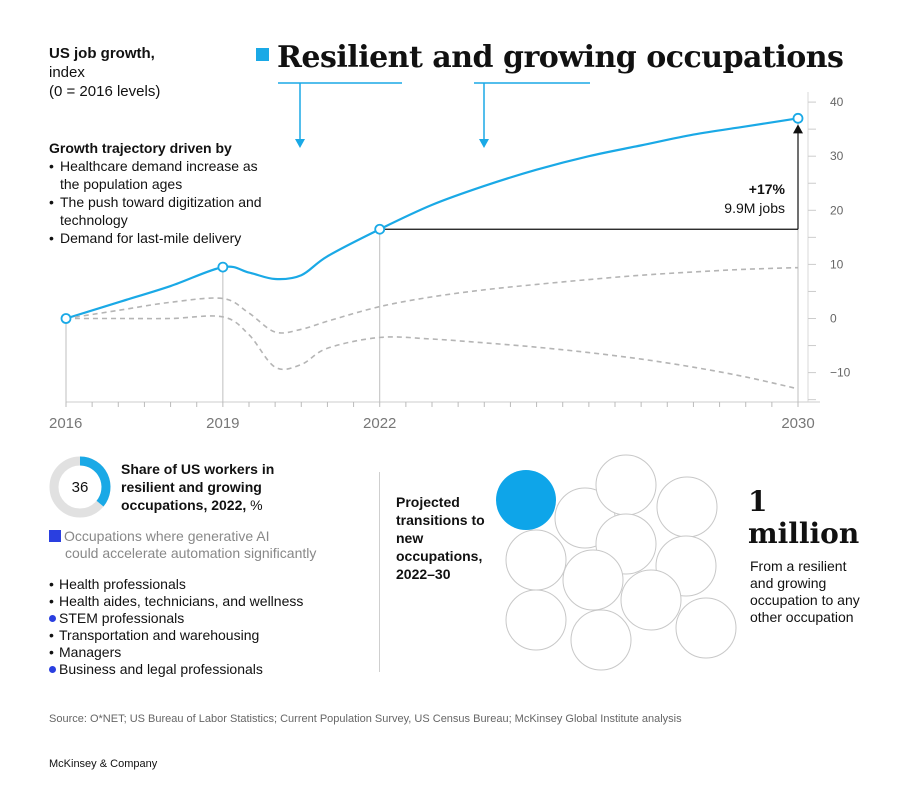 The height and width of the screenshot is (810, 900). What do you see at coordinates (798, 129) in the screenshot?
I see `callout-arrow-head-icon` at bounding box center [798, 129].